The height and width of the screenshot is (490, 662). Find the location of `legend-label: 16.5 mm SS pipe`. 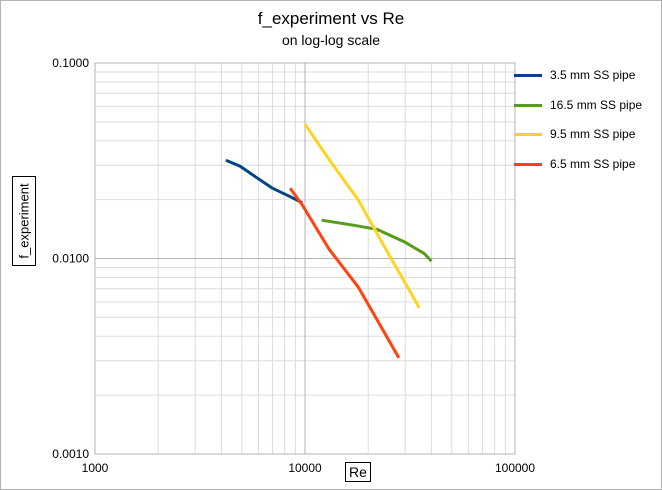

legend-label: 16.5 mm SS pipe is located at coordinates (596, 104).